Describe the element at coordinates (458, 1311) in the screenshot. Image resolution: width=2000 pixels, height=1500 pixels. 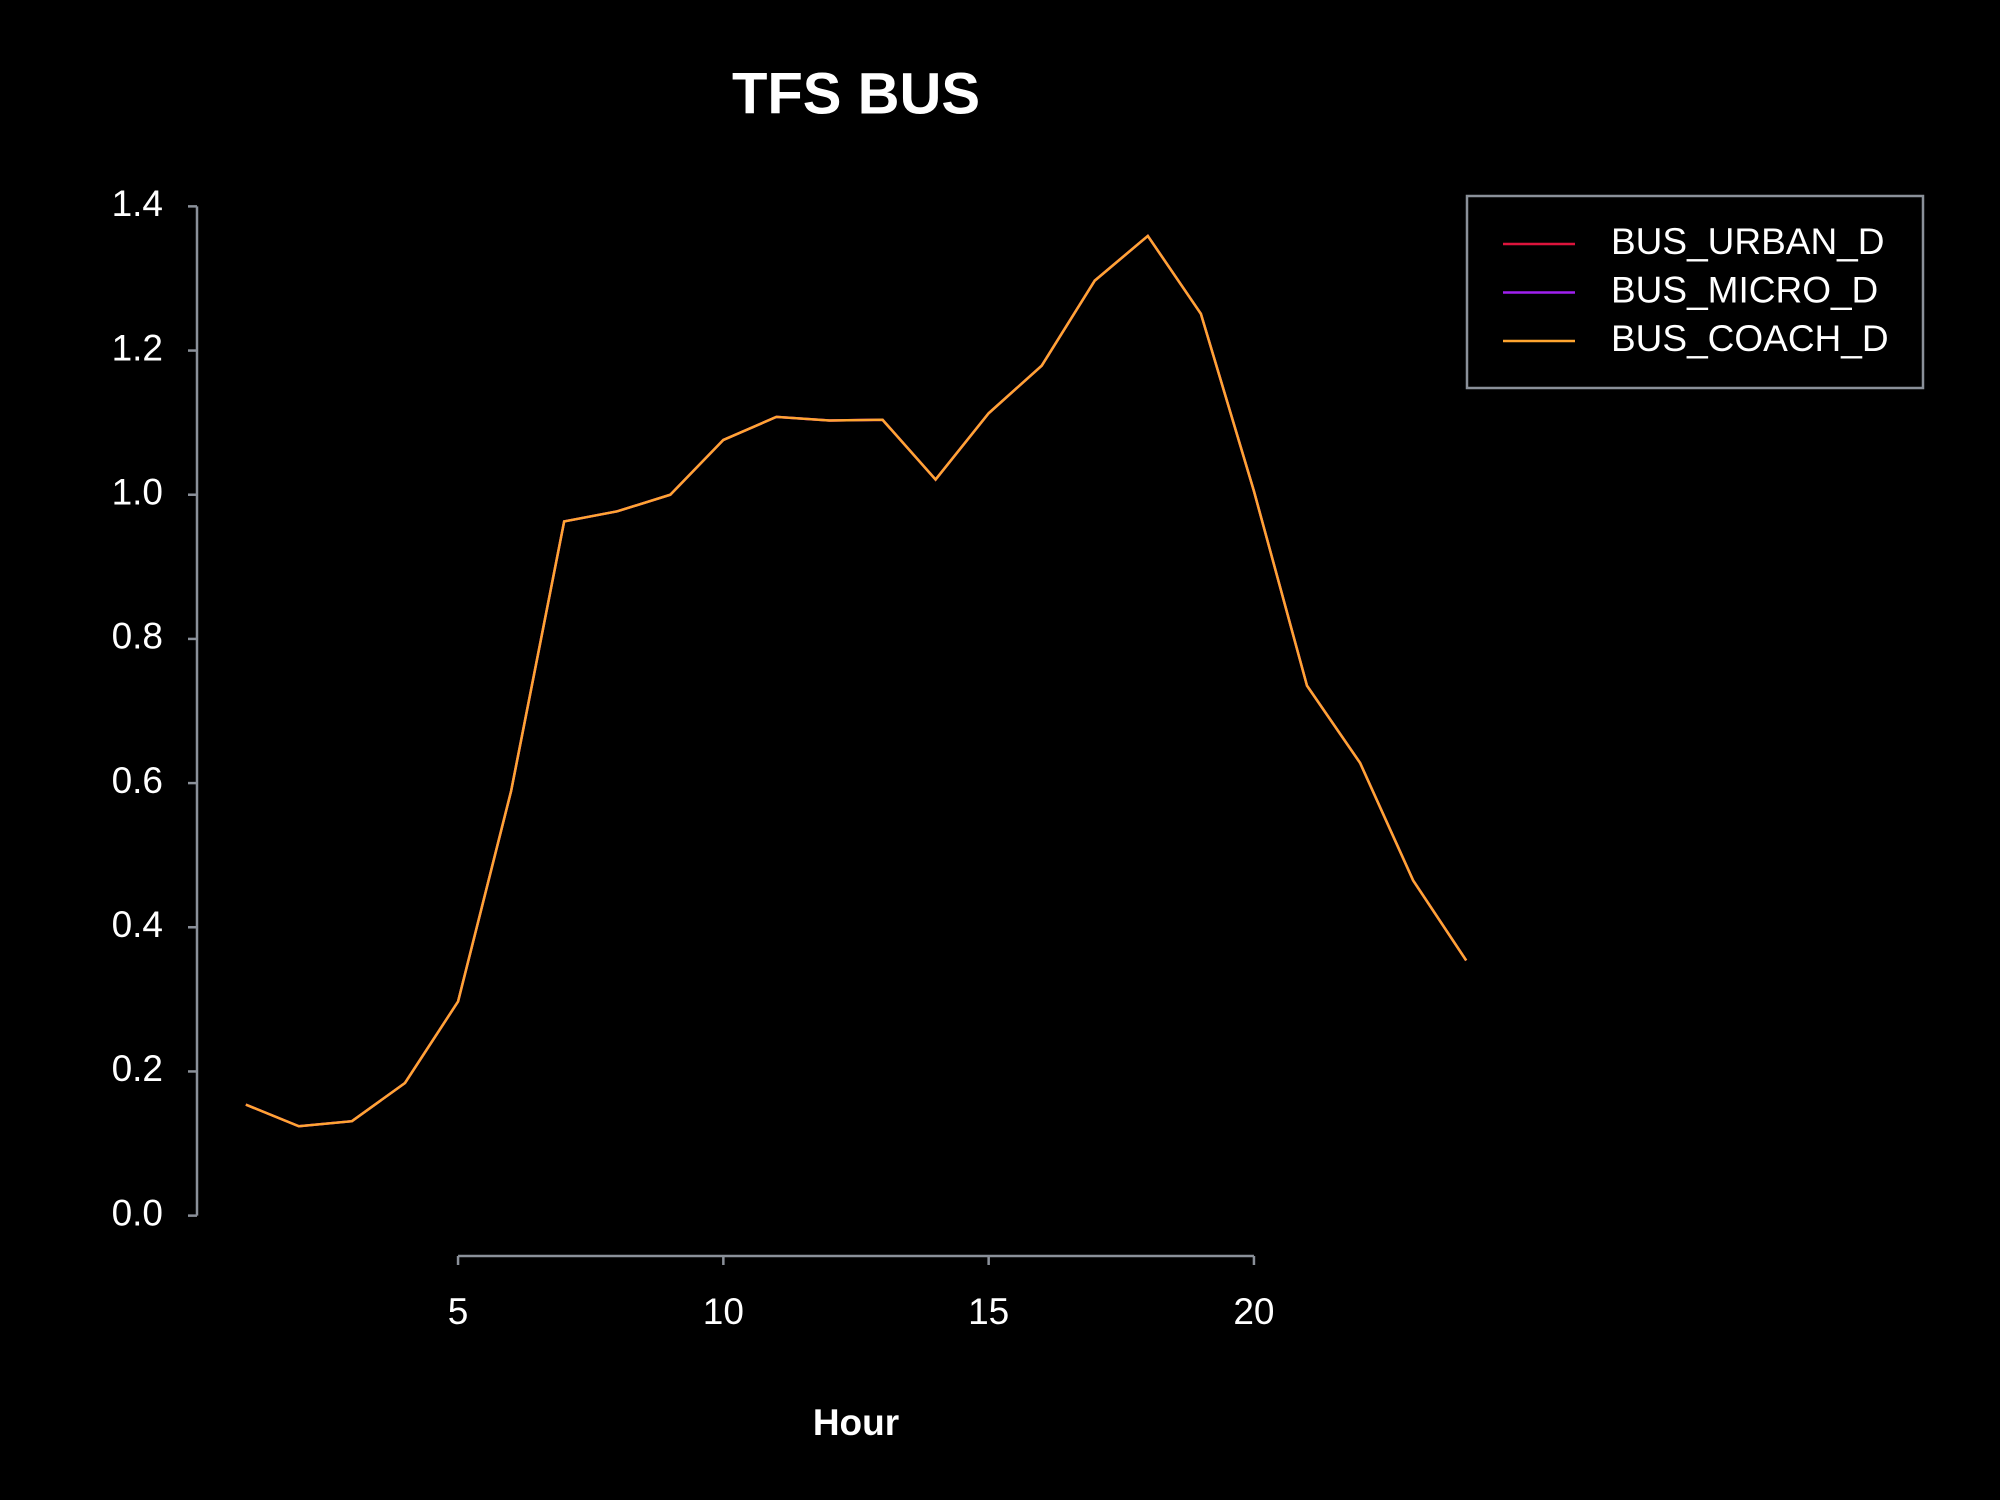
I see `x-tick-label: 5` at that location.